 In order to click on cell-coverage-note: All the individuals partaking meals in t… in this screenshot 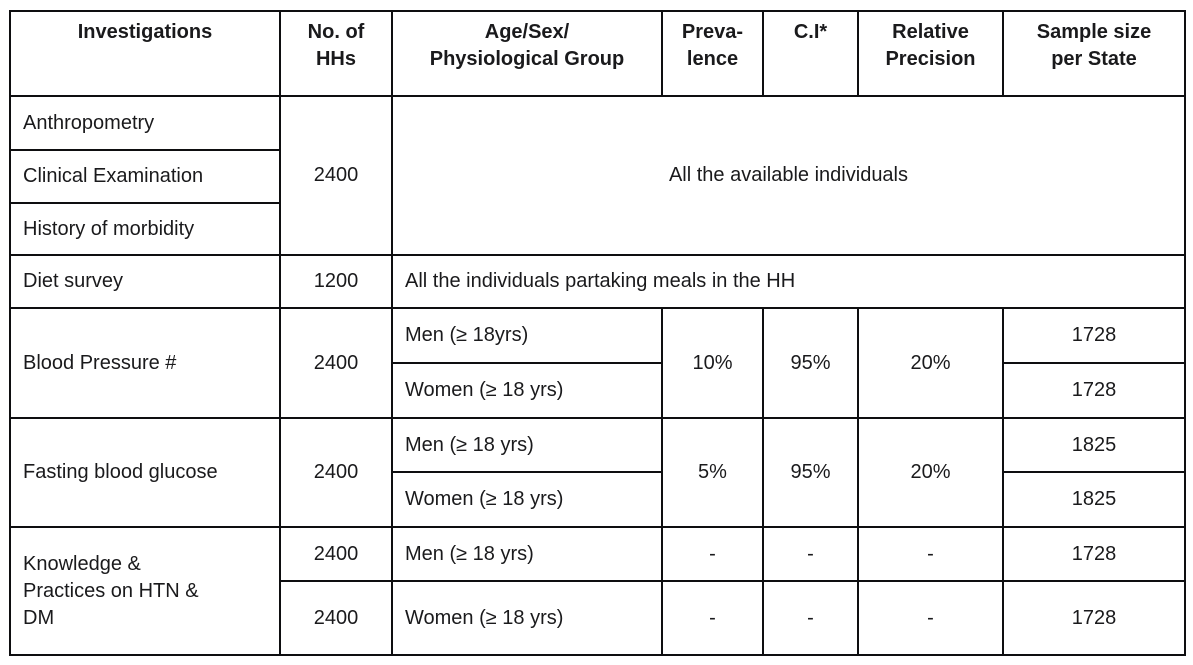, I will do `click(788, 281)`.